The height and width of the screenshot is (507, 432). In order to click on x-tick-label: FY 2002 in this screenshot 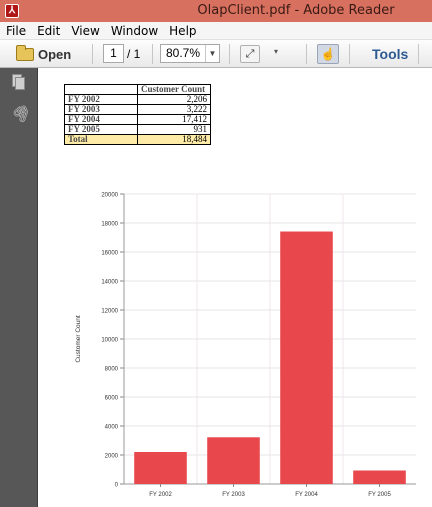, I will do `click(160, 495)`.